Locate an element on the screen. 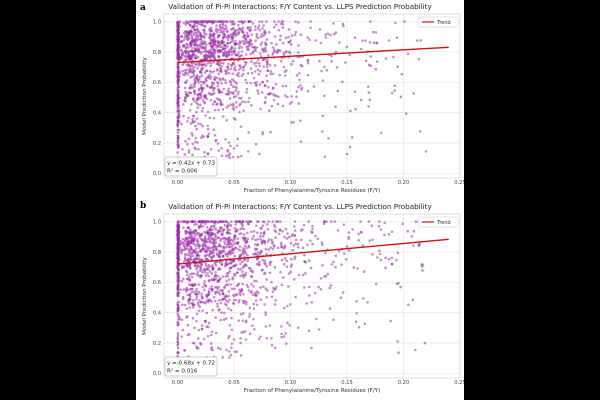 This screenshot has height=400, width=600. y-tick-label: 0.4 is located at coordinates (157, 114).